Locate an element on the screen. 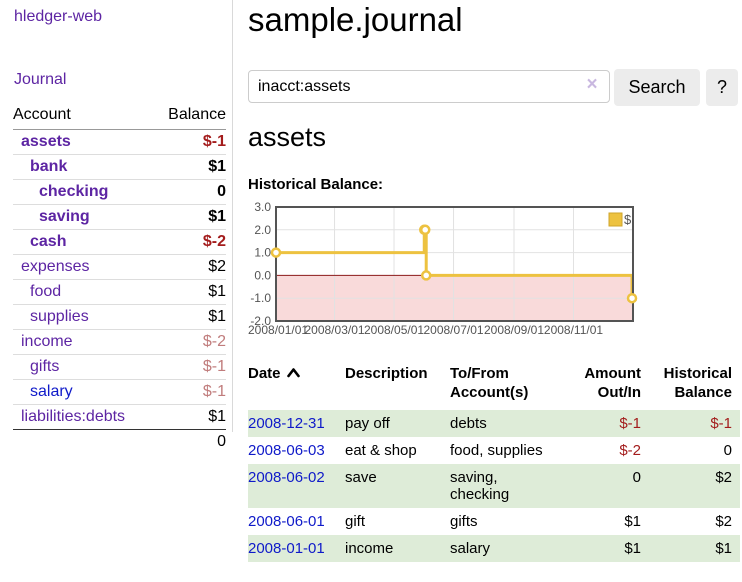 Image resolution: width=742 pixels, height=582 pixels. legend-swatch is located at coordinates (615, 219).